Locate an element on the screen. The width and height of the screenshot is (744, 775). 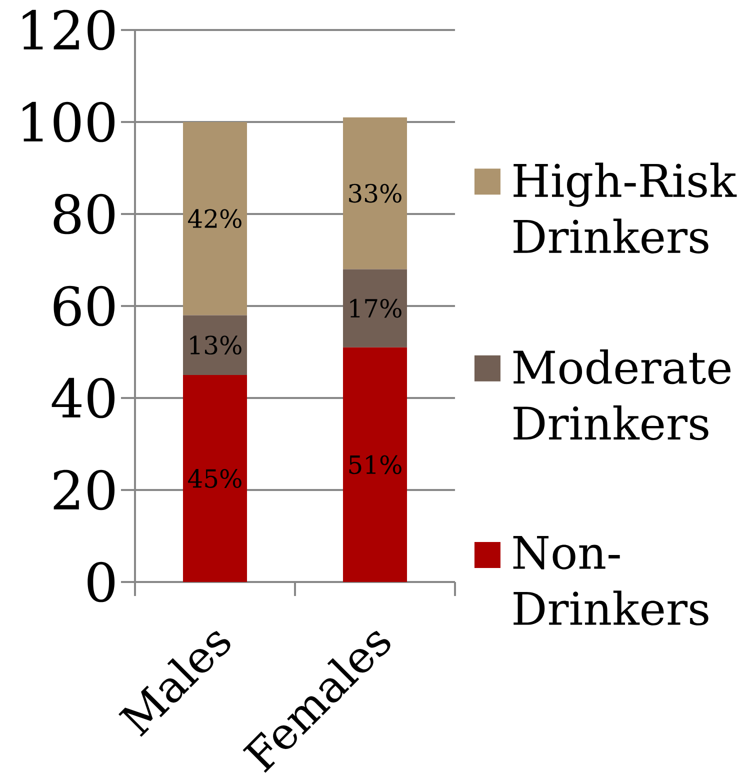
y-tick-label: 20 is located at coordinates (84, 490).